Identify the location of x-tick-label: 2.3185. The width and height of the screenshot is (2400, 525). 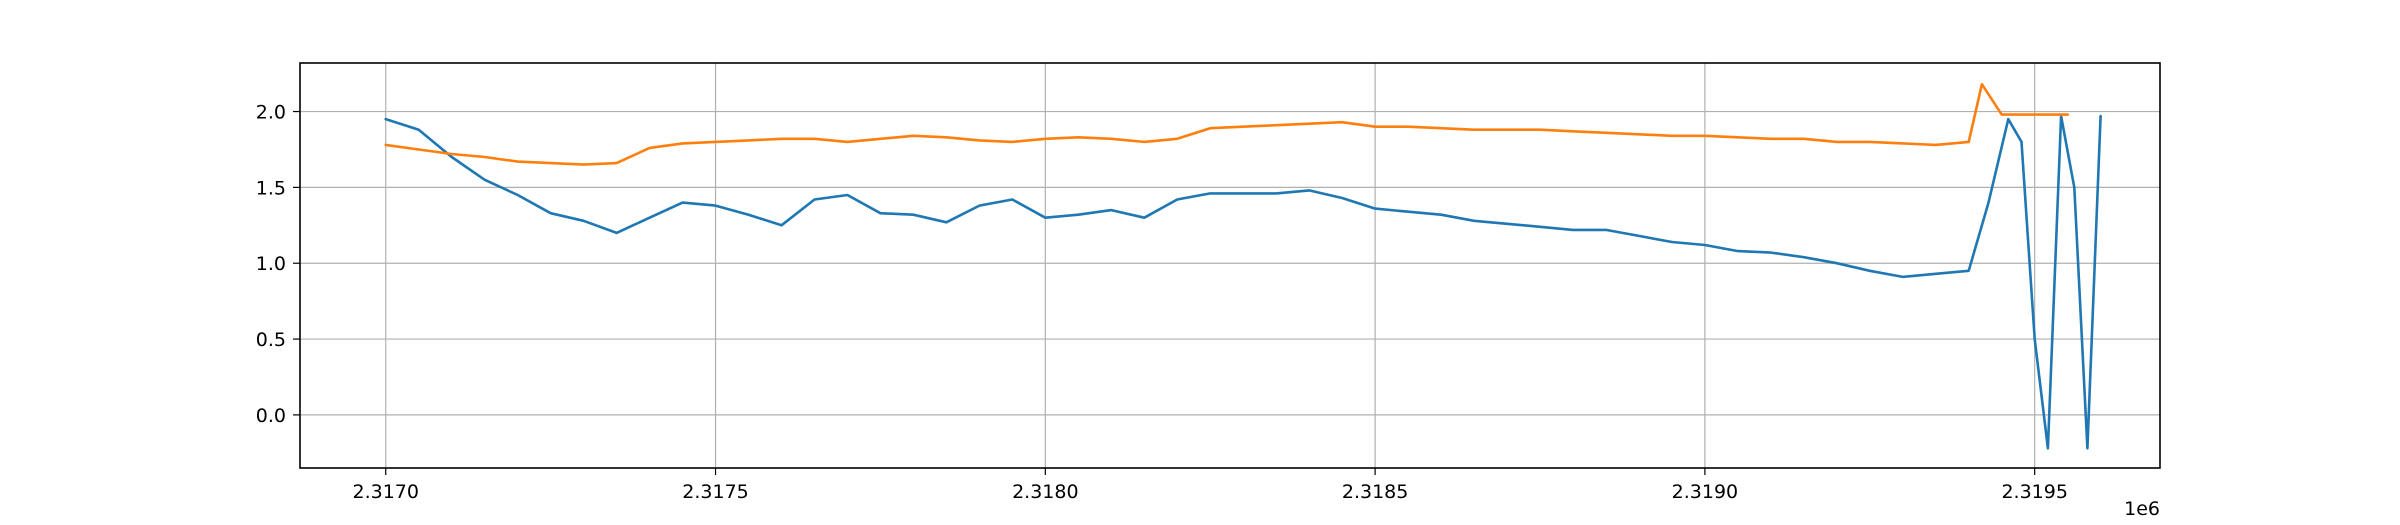
(1375, 492).